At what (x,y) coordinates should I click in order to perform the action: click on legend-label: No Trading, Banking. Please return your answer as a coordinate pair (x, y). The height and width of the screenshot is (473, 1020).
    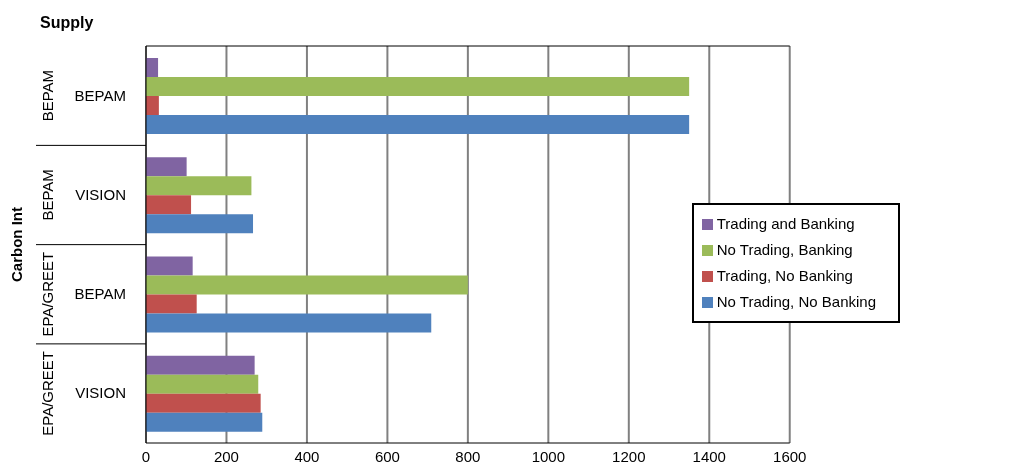
    Looking at the image, I should click on (784, 249).